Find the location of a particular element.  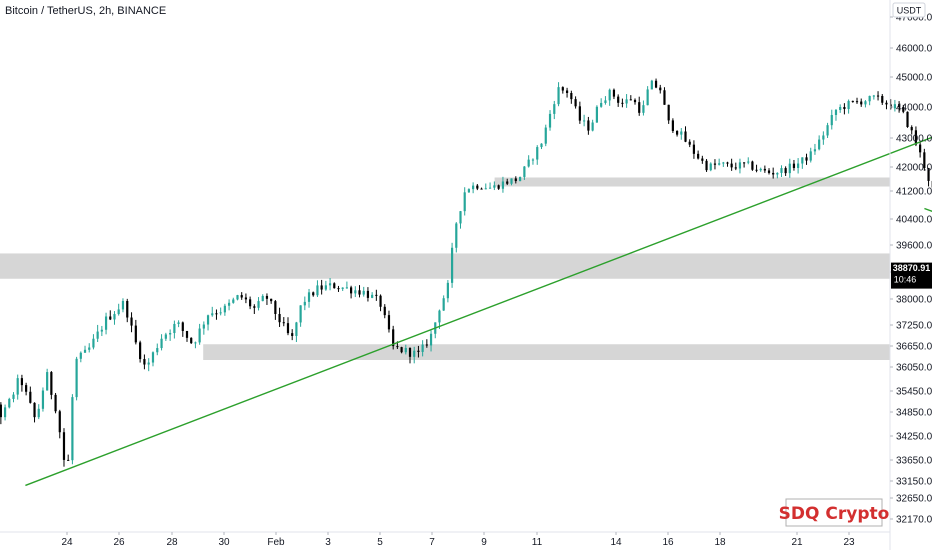

currency-label-text: USDT is located at coordinates (909, 11).